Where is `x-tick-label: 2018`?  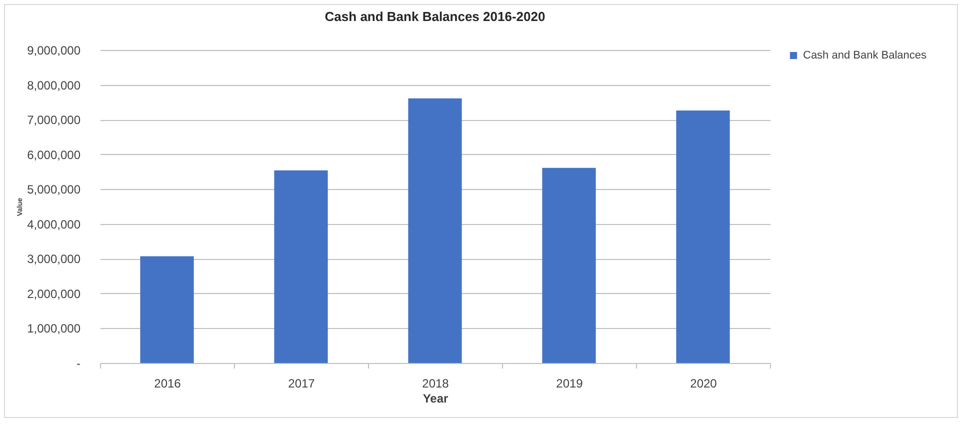
x-tick-label: 2018 is located at coordinates (436, 383).